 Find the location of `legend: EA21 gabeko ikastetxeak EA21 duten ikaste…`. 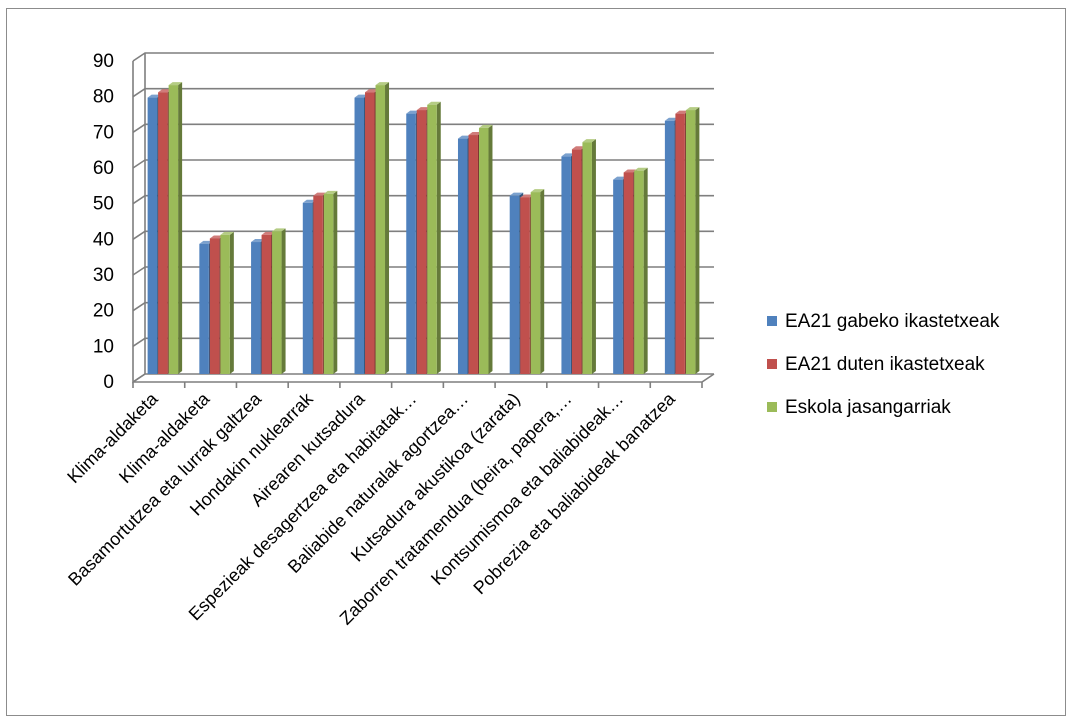

legend: EA21 gabeko ikastetxeak EA21 duten ikaste… is located at coordinates (883, 364).